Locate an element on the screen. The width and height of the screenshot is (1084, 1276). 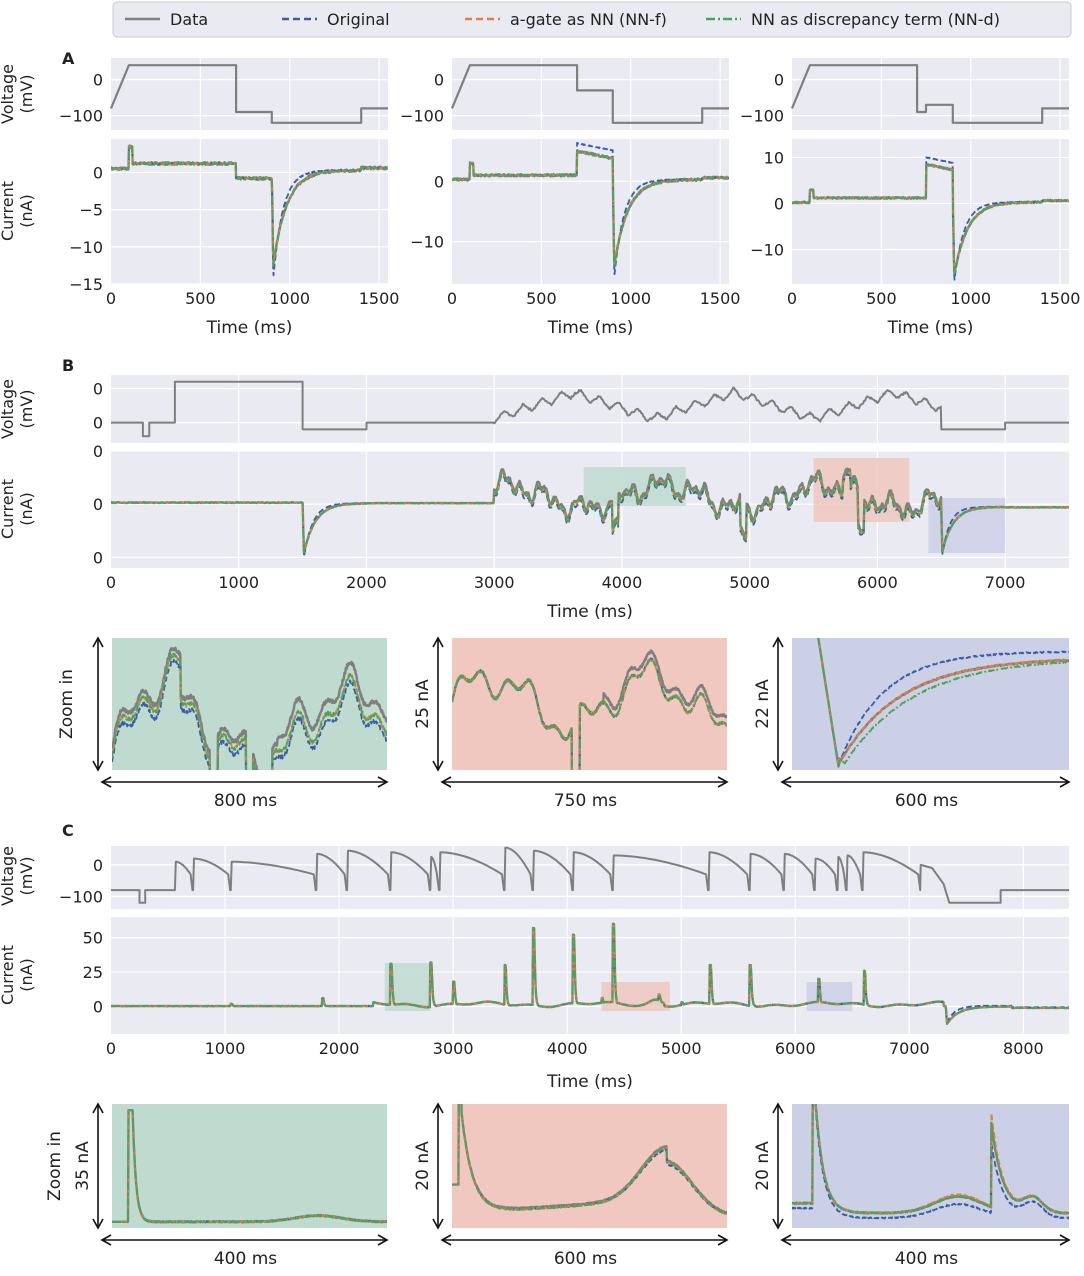
panel-c-current-nnf-line is located at coordinates (590, 973).